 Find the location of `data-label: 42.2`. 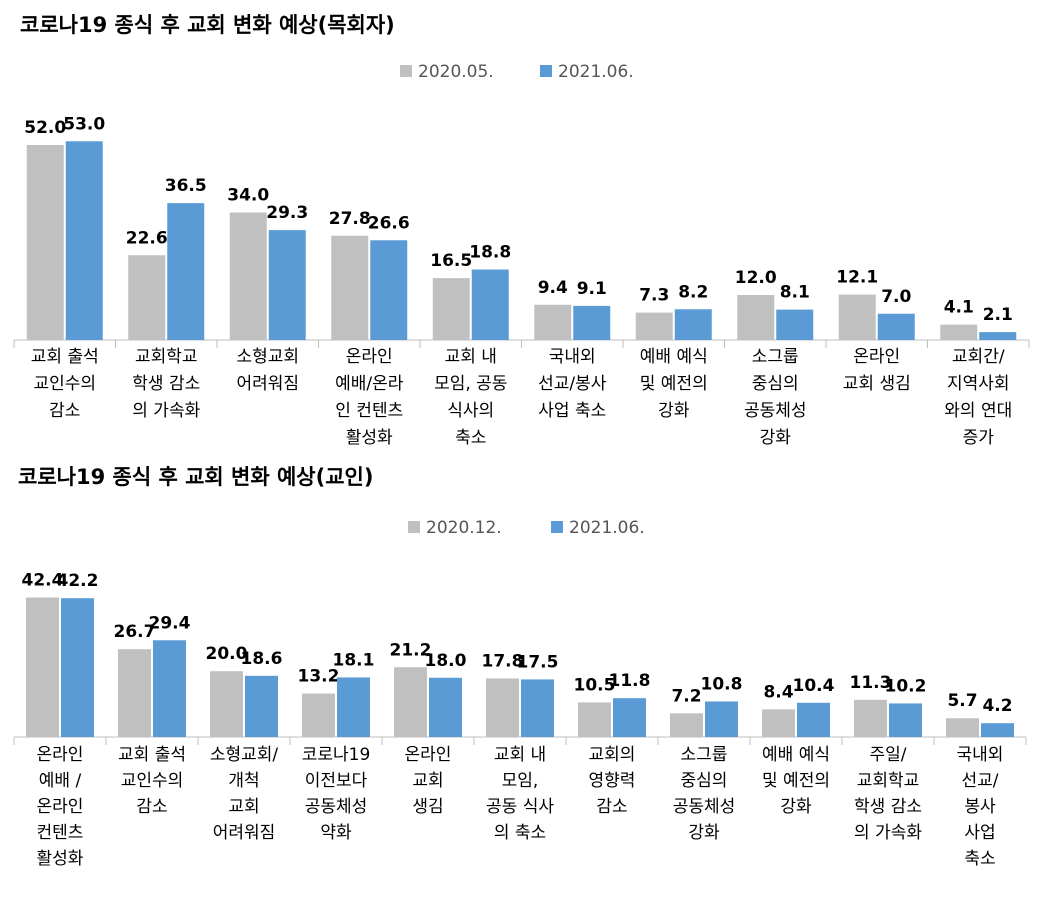

data-label: 42.2 is located at coordinates (78, 581).